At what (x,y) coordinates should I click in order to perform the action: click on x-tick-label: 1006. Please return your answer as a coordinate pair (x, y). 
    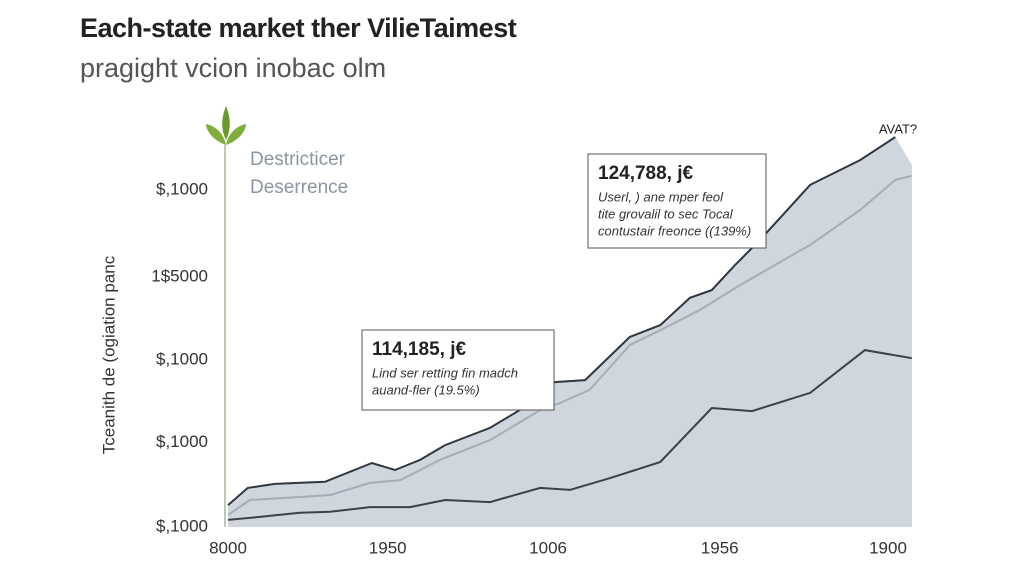
    Looking at the image, I should click on (548, 547).